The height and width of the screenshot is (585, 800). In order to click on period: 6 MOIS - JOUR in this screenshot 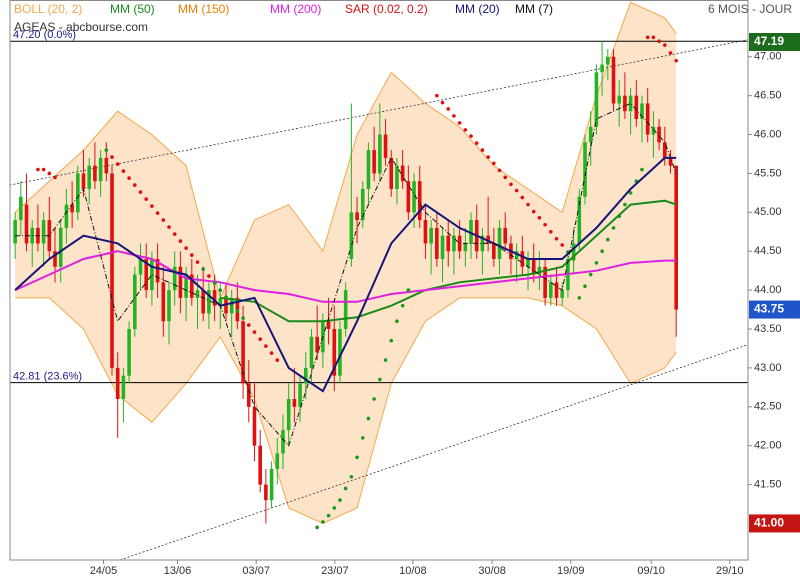, I will do `click(750, 9)`.